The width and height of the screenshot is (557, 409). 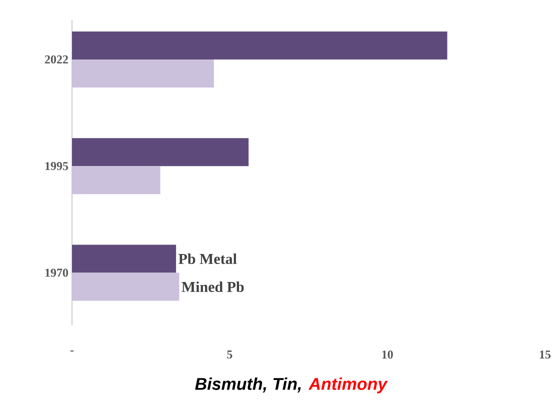 What do you see at coordinates (72, 351) in the screenshot?
I see `x-tick-label: -` at bounding box center [72, 351].